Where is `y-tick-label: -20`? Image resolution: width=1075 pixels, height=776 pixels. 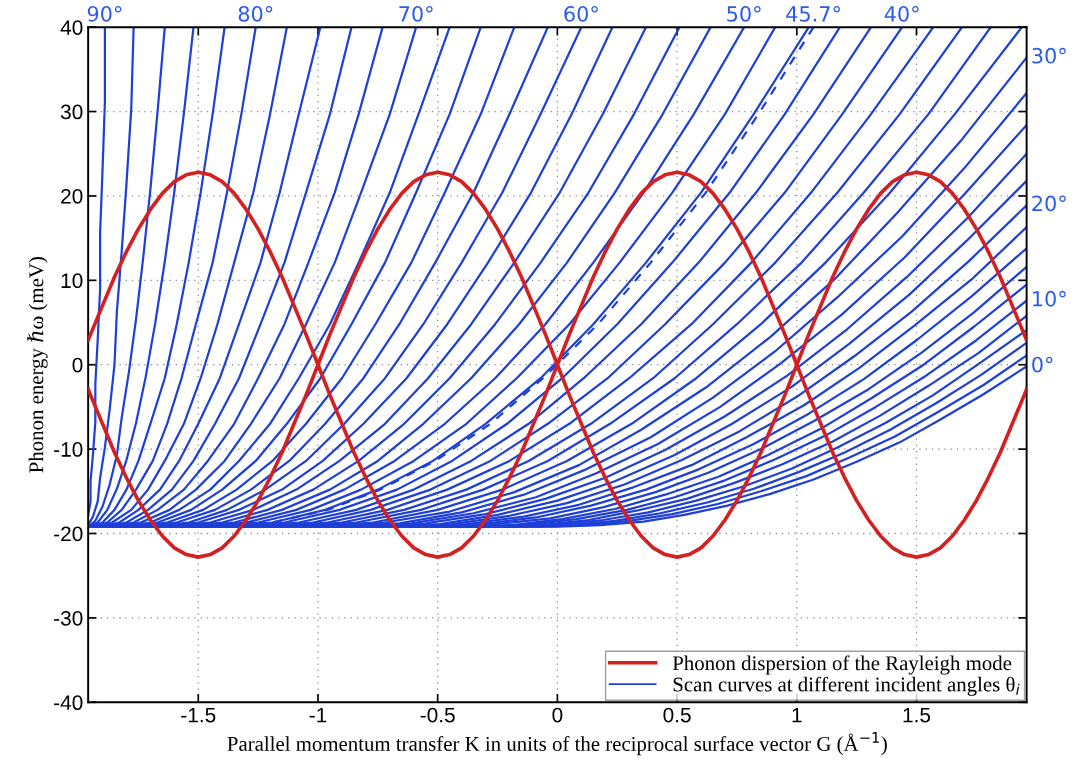
y-tick-label: -20 is located at coordinates (68, 534).